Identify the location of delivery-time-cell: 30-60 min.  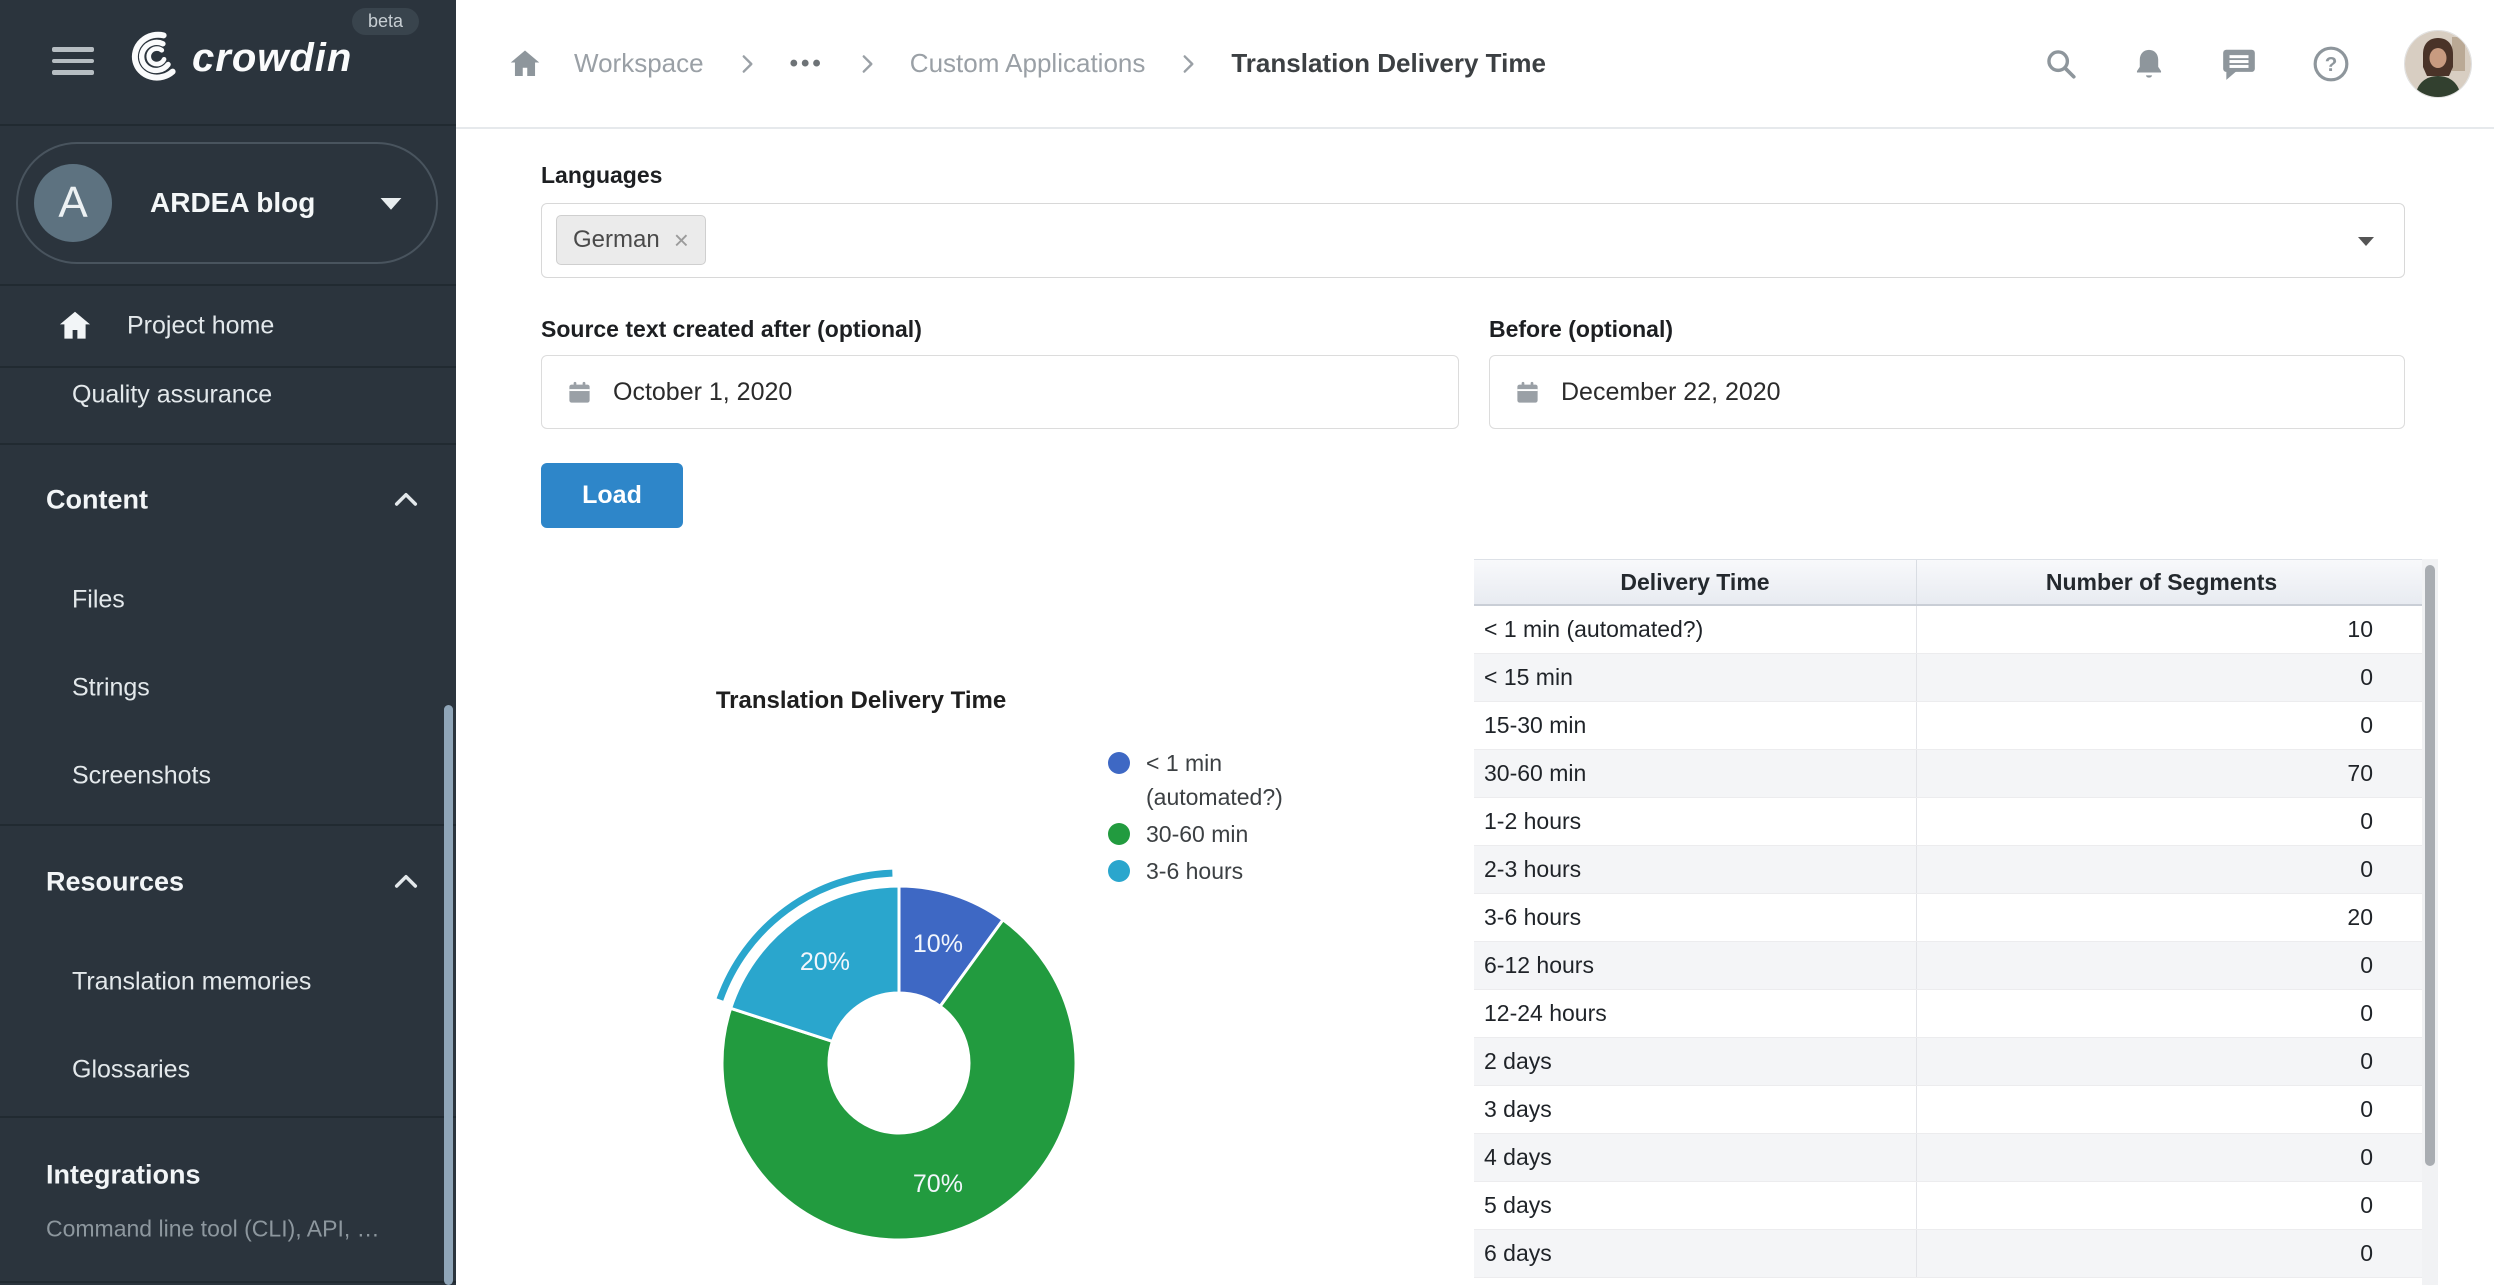
(1695, 773).